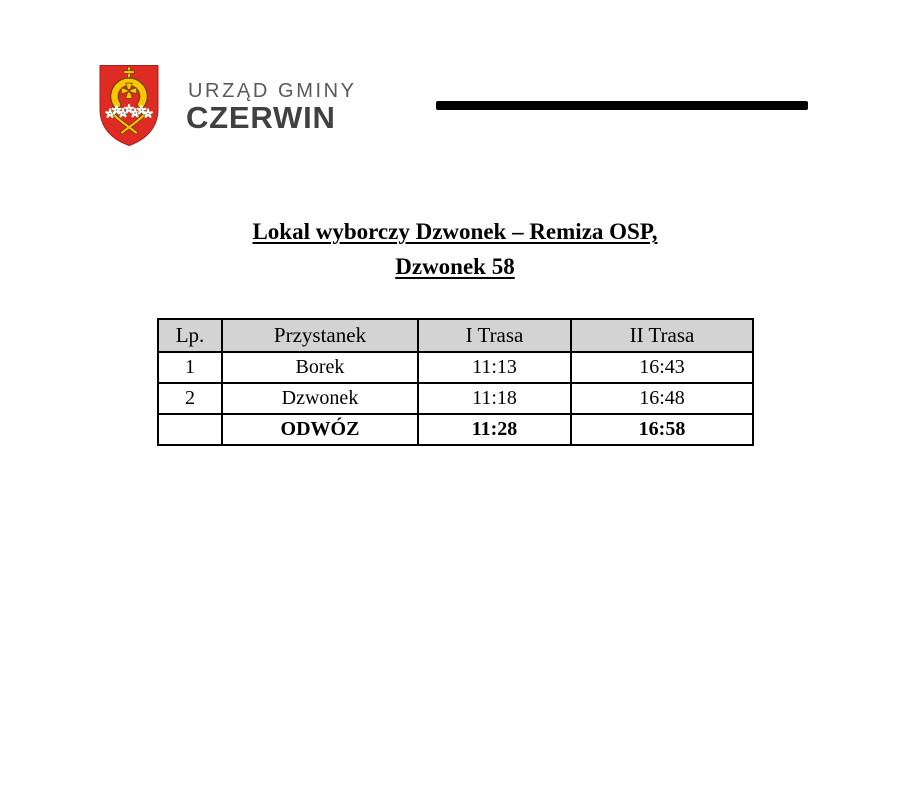 This screenshot has width=910, height=811. Describe the element at coordinates (261, 117) in the screenshot. I see `org-name-line2: CZERWIN` at that location.